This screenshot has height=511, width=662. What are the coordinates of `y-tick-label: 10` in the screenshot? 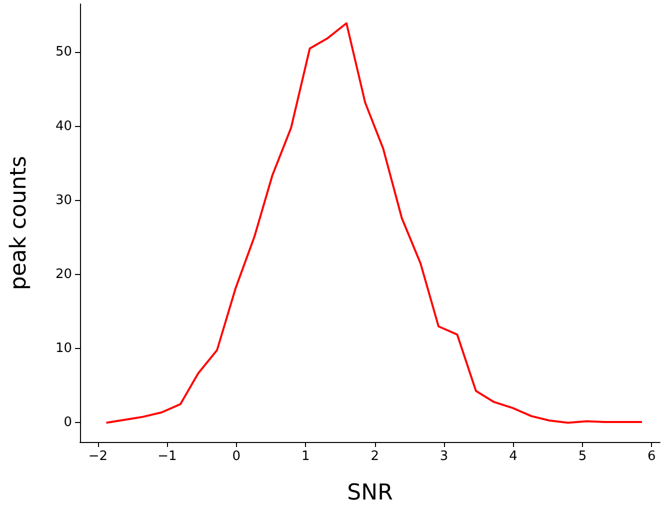 It's located at (63, 348).